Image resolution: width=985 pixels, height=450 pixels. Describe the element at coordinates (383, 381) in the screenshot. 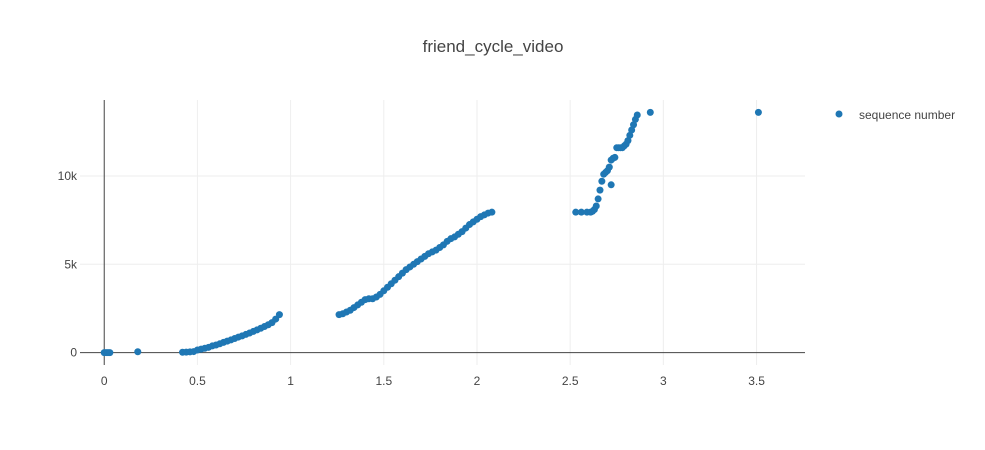

I see `x-tick-label: 1.5` at that location.